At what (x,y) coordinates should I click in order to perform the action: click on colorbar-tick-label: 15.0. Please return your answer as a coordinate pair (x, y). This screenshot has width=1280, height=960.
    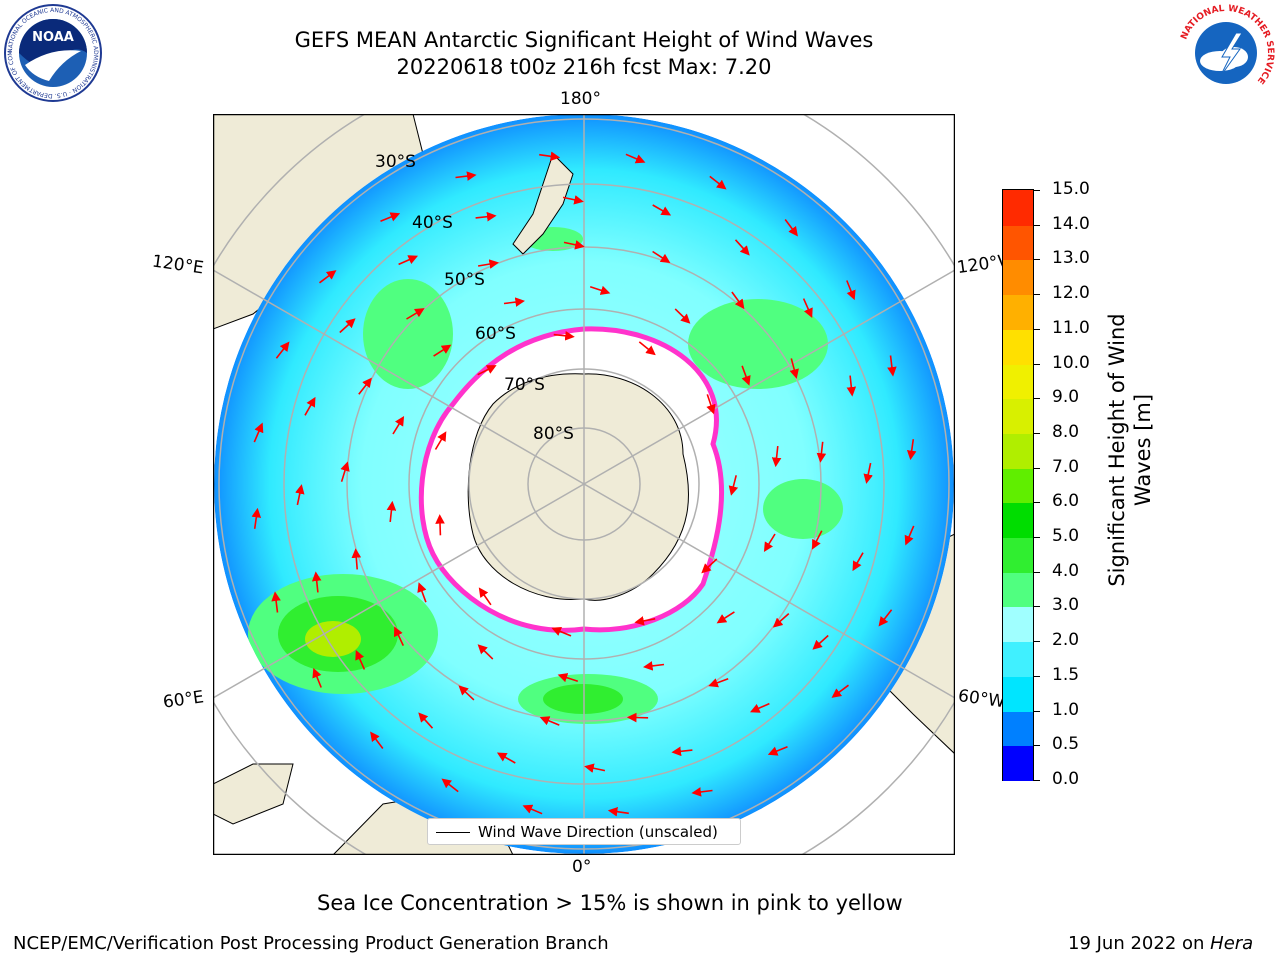
    Looking at the image, I should click on (1071, 189).